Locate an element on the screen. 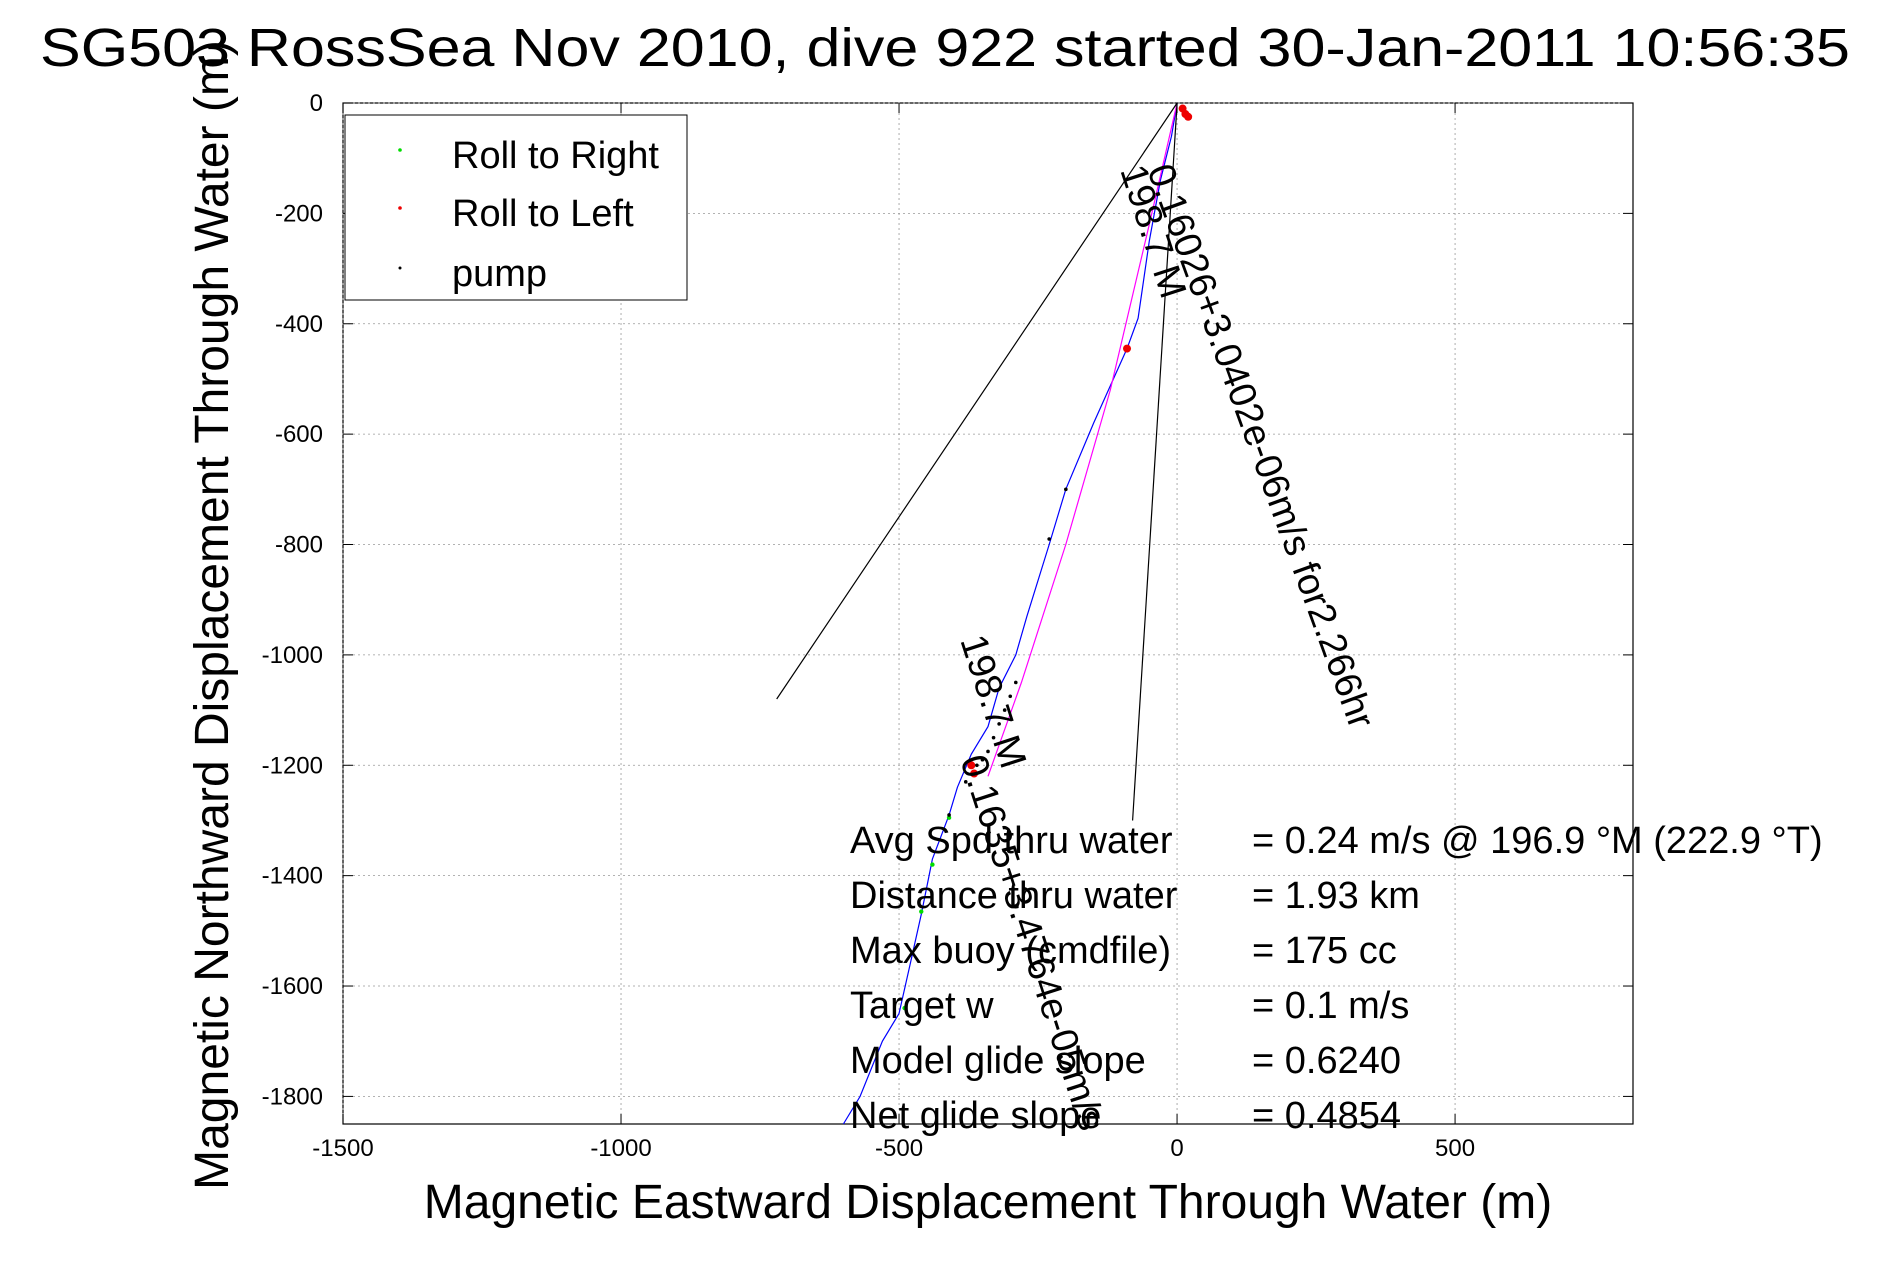 The width and height of the screenshot is (1891, 1262). legend-marker-roll-right is located at coordinates (400, 150).